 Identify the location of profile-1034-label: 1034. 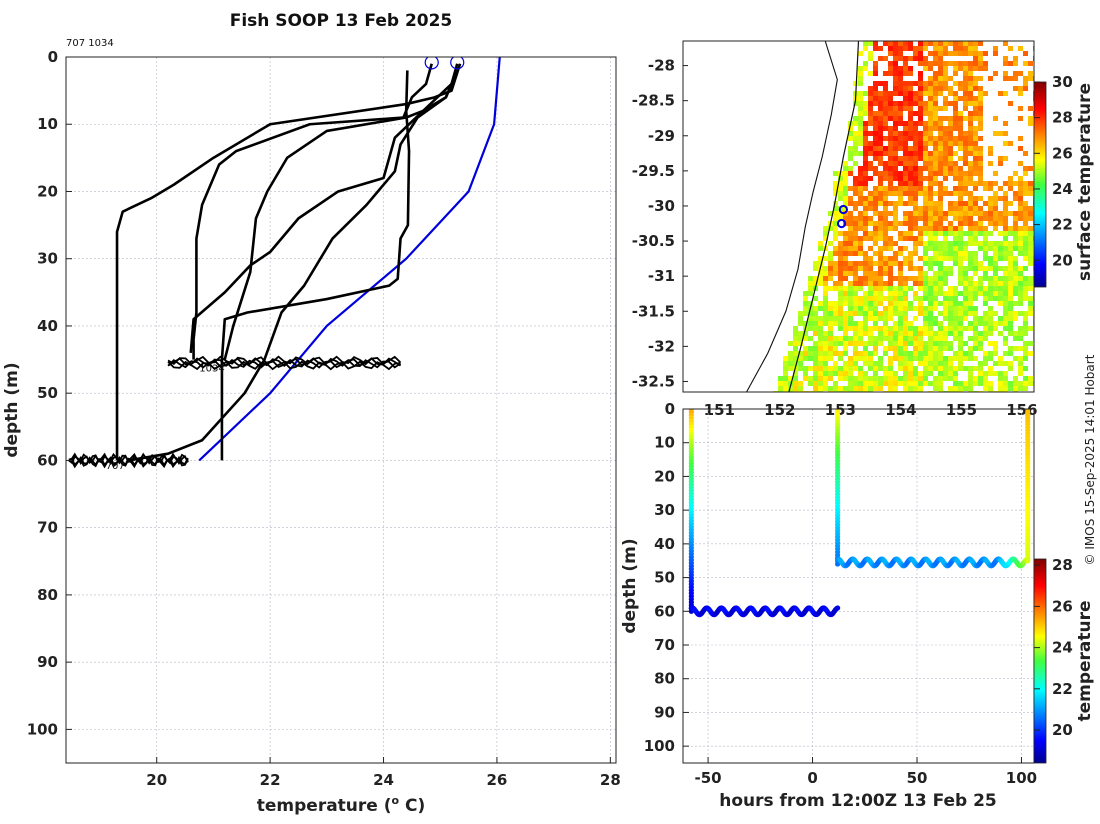
(211, 369).